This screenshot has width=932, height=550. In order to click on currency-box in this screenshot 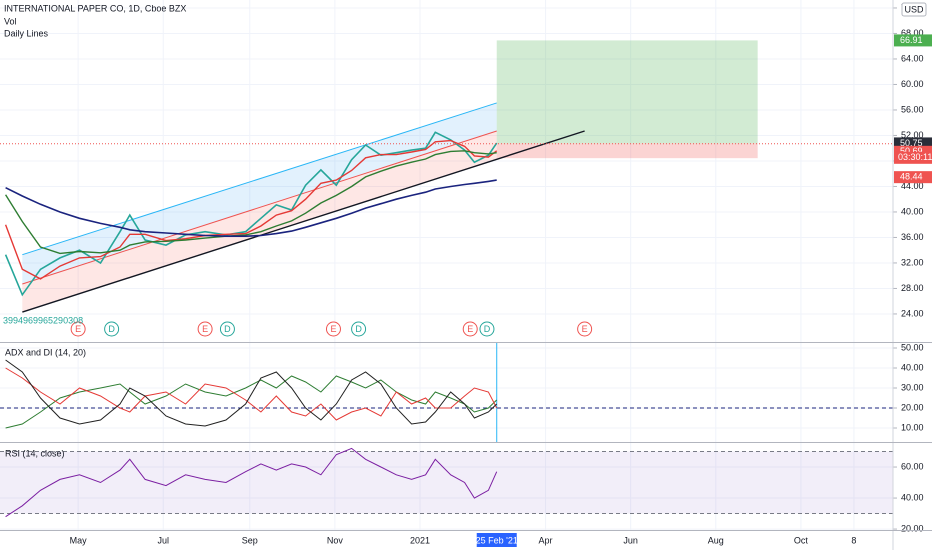, I will do `click(914, 9)`.